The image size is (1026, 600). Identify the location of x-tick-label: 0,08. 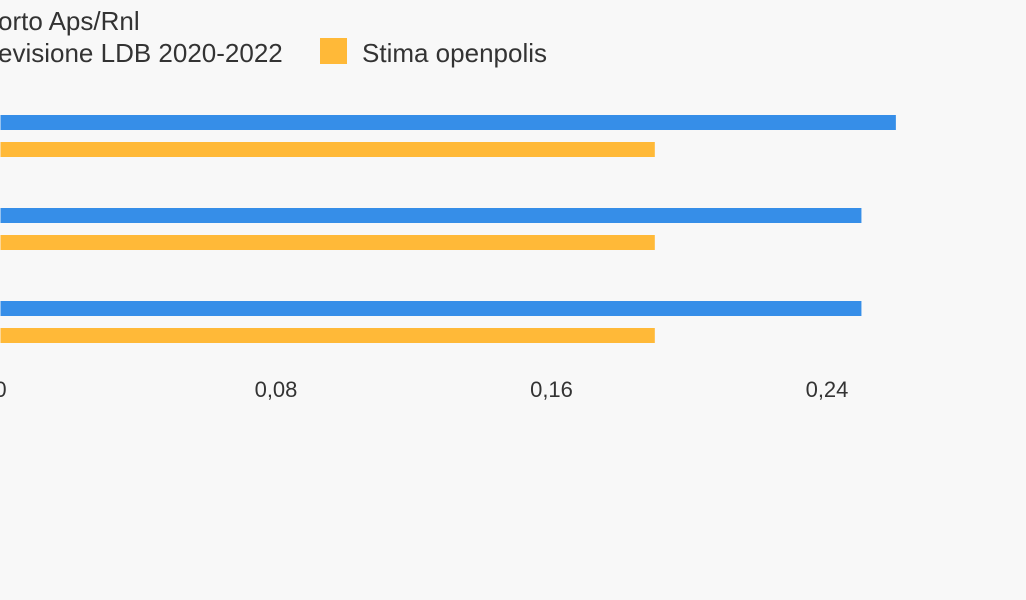
(276, 389).